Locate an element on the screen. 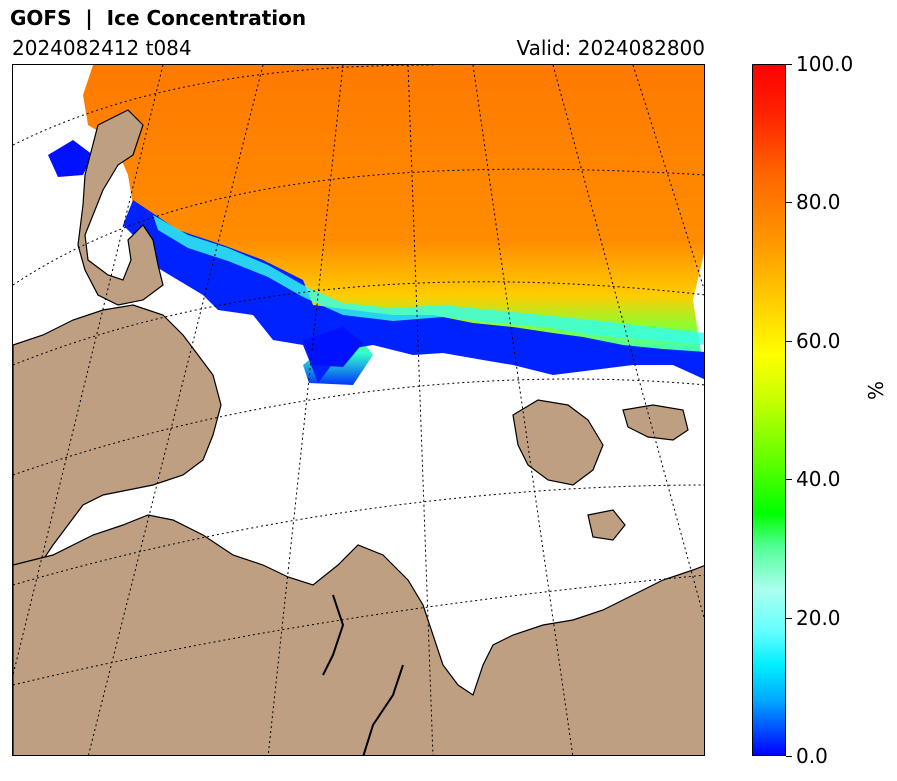 Image resolution: width=897 pixels, height=781 pixels. model-run-label: 2024082412 t084 is located at coordinates (102, 48).